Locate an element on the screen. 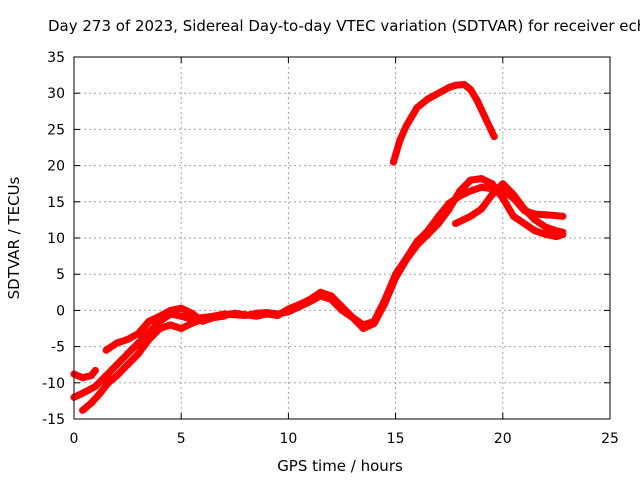  series-line-segment-d is located at coordinates (153, 363).